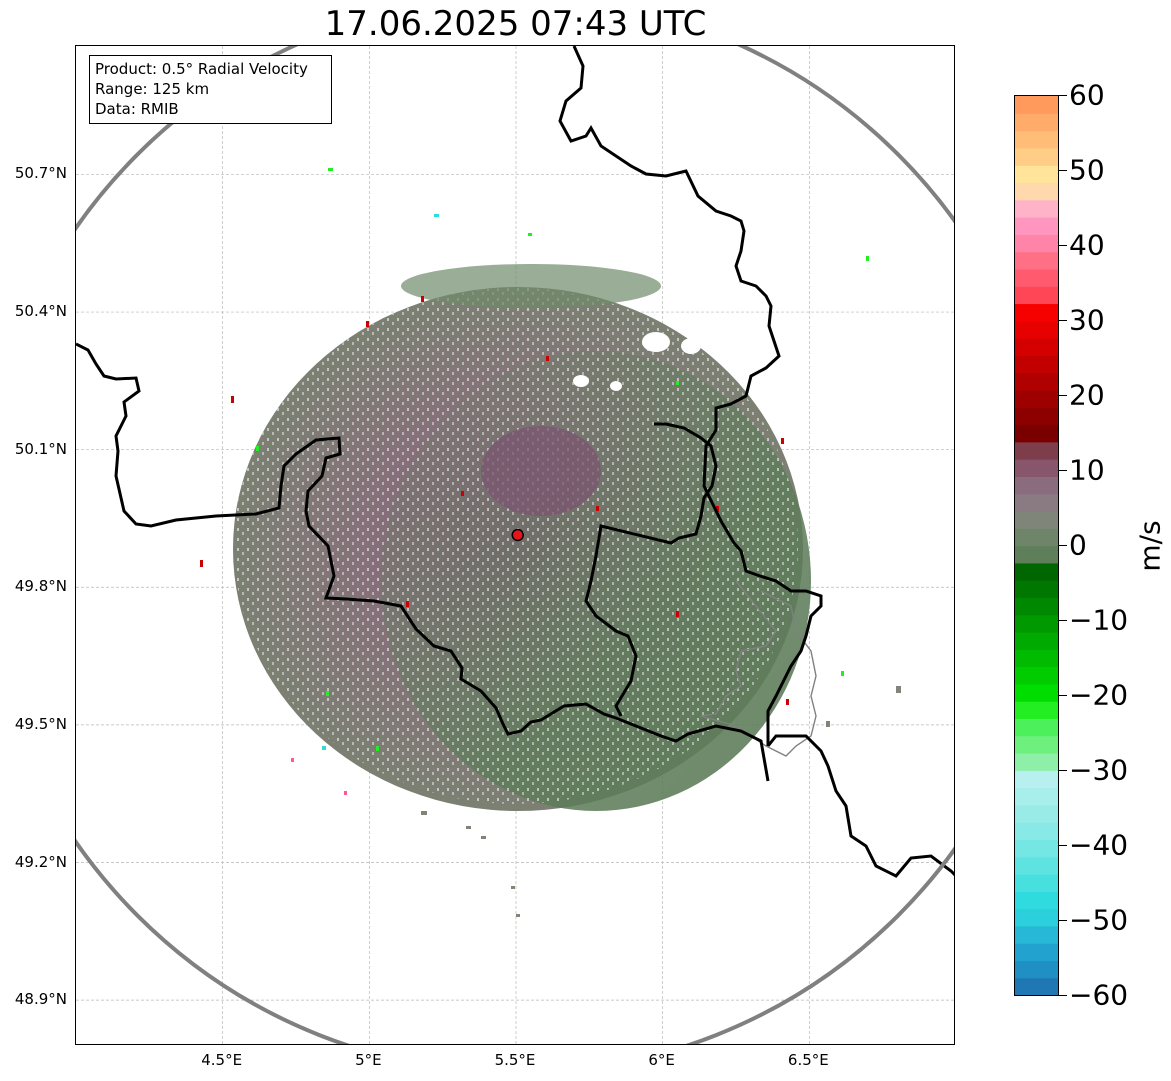 This screenshot has width=1171, height=1081. I want to click on colorbar-tick-label: −30, so click(1099, 770).